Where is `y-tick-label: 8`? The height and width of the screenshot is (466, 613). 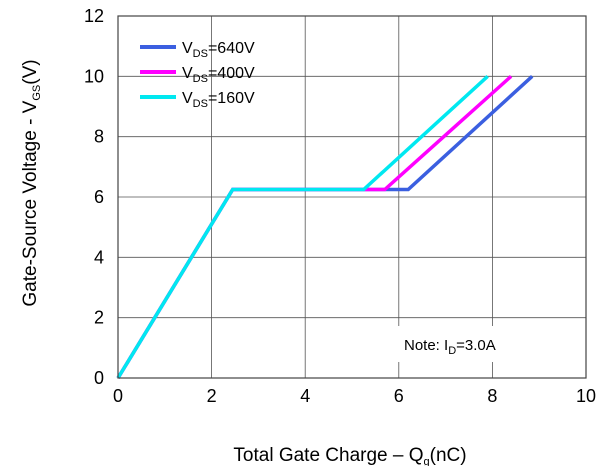
y-tick-label: 8 is located at coordinates (99, 137).